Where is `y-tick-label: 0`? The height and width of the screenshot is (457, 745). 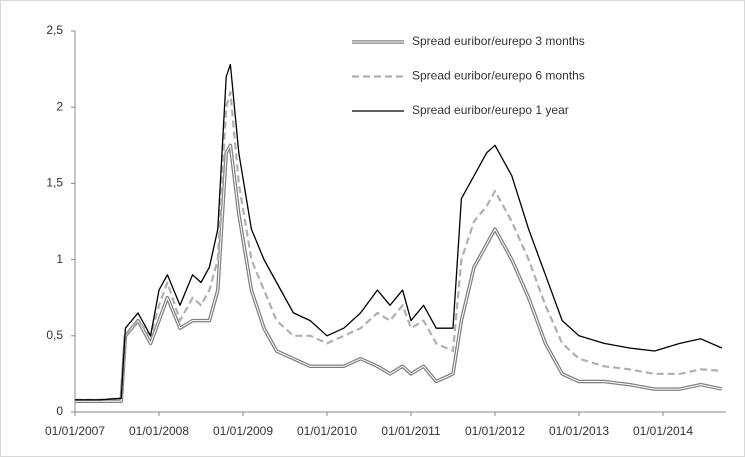 y-tick-label: 0 is located at coordinates (59, 411).